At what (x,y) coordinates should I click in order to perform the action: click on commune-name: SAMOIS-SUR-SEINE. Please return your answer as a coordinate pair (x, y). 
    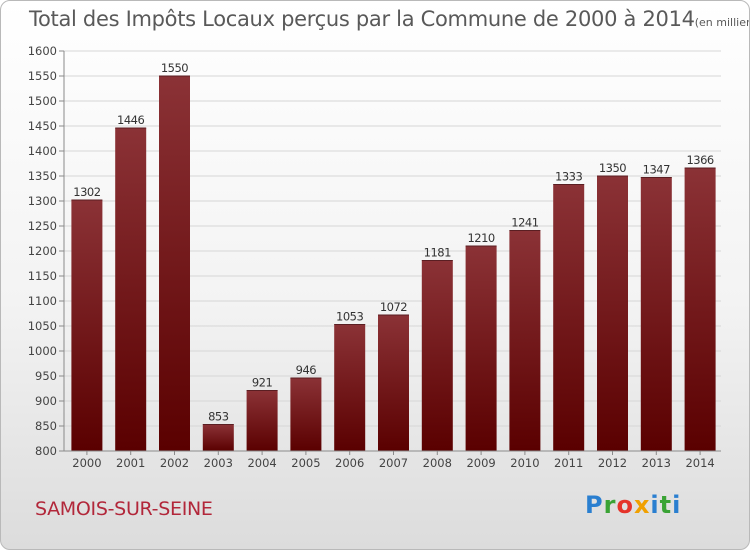
    Looking at the image, I should click on (124, 509).